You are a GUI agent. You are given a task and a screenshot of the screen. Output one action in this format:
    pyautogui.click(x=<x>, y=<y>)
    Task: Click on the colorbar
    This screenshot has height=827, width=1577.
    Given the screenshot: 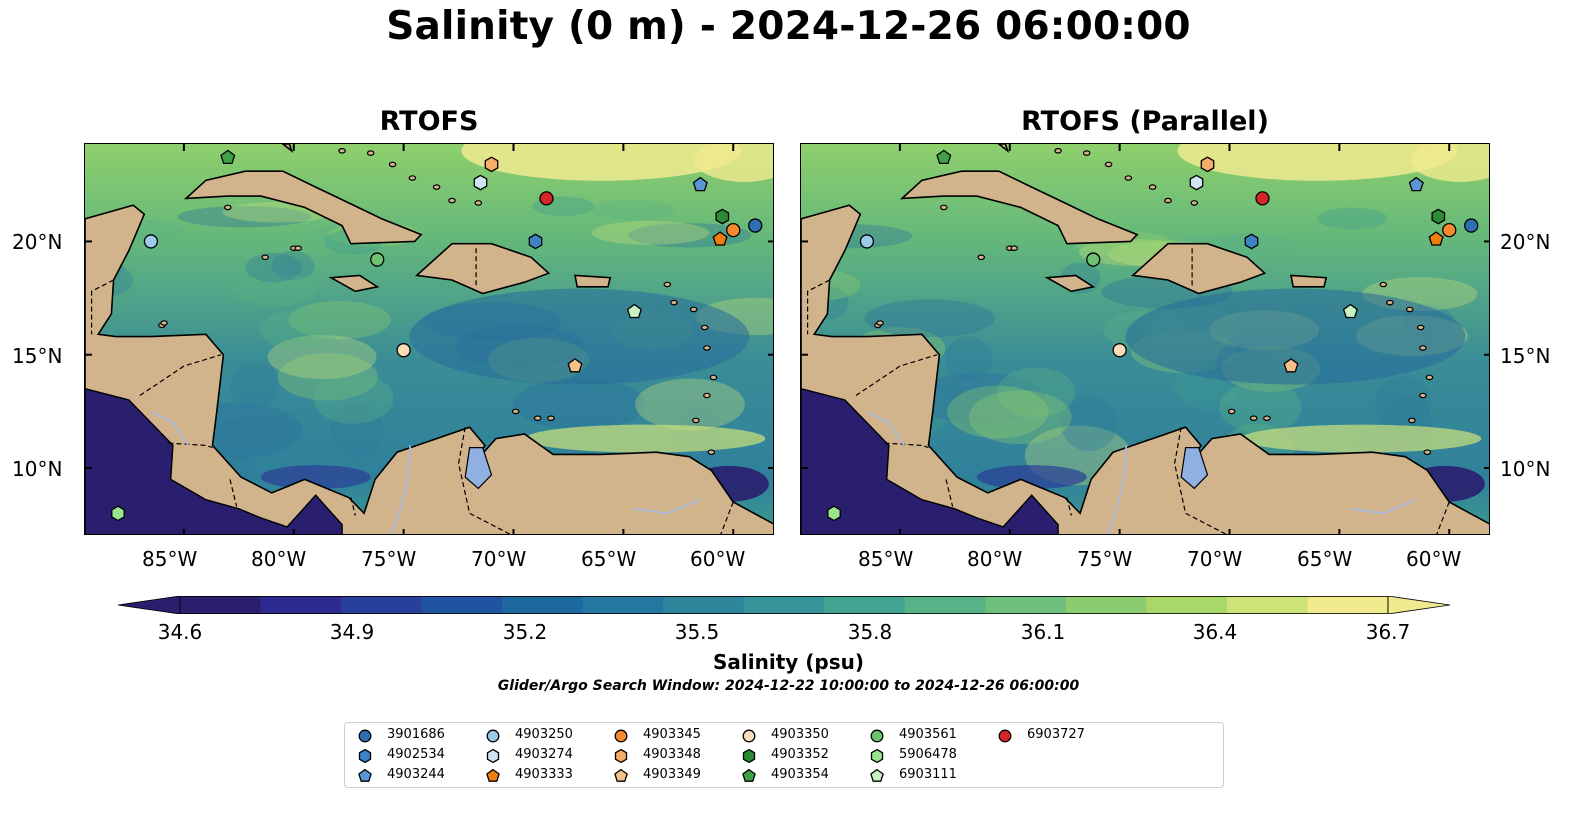 What is the action you would take?
    pyautogui.click(x=784, y=605)
    